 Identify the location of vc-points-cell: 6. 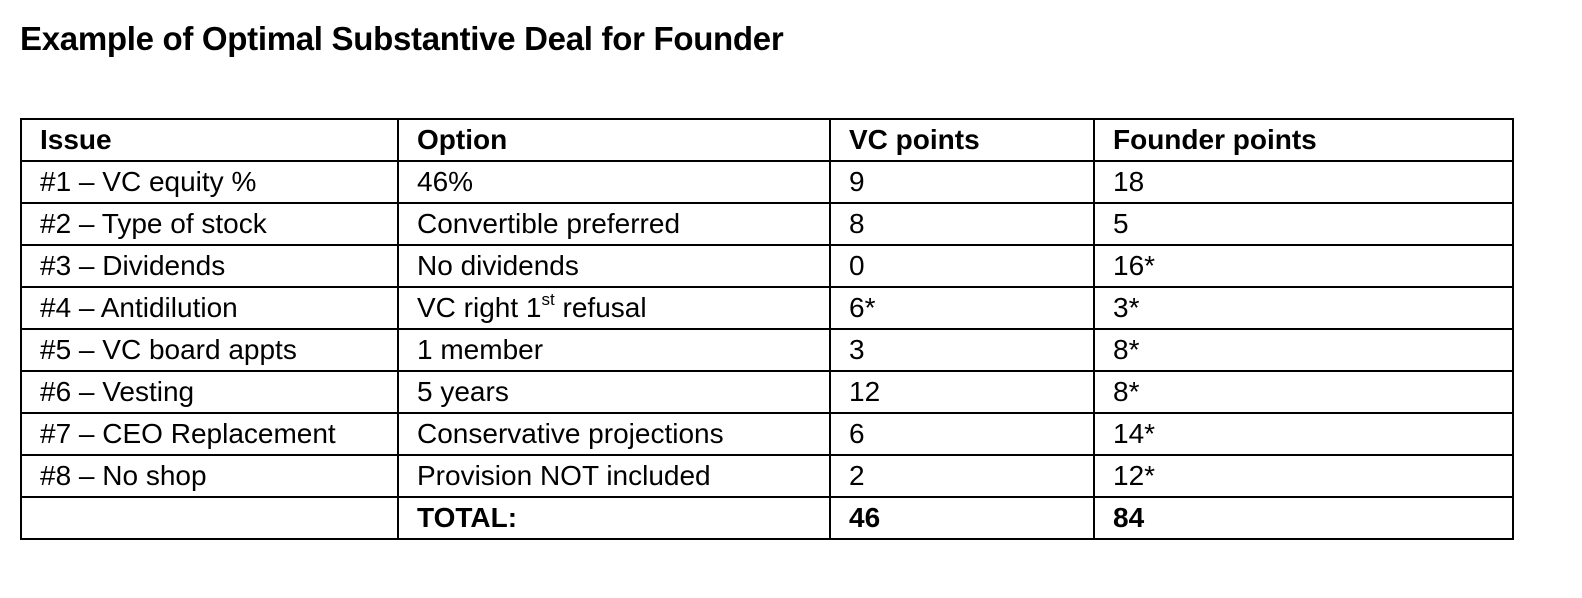
(962, 434).